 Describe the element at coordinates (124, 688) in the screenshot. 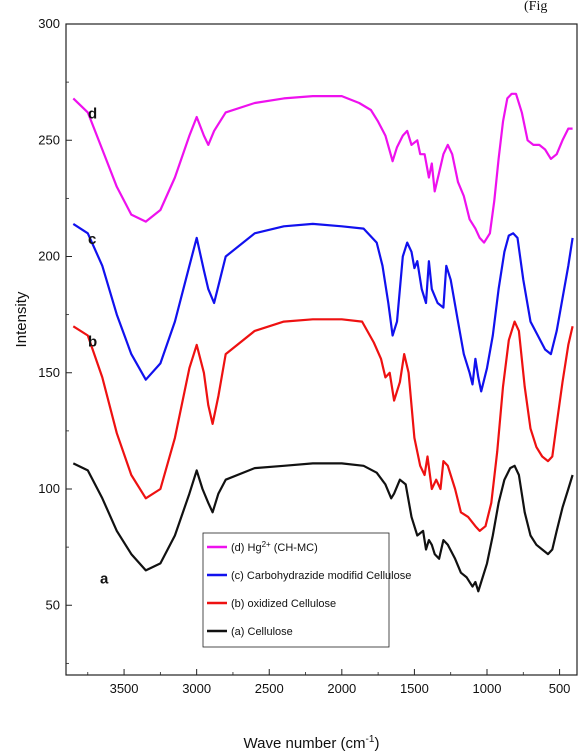

I see `x-tick-label: 3500` at that location.